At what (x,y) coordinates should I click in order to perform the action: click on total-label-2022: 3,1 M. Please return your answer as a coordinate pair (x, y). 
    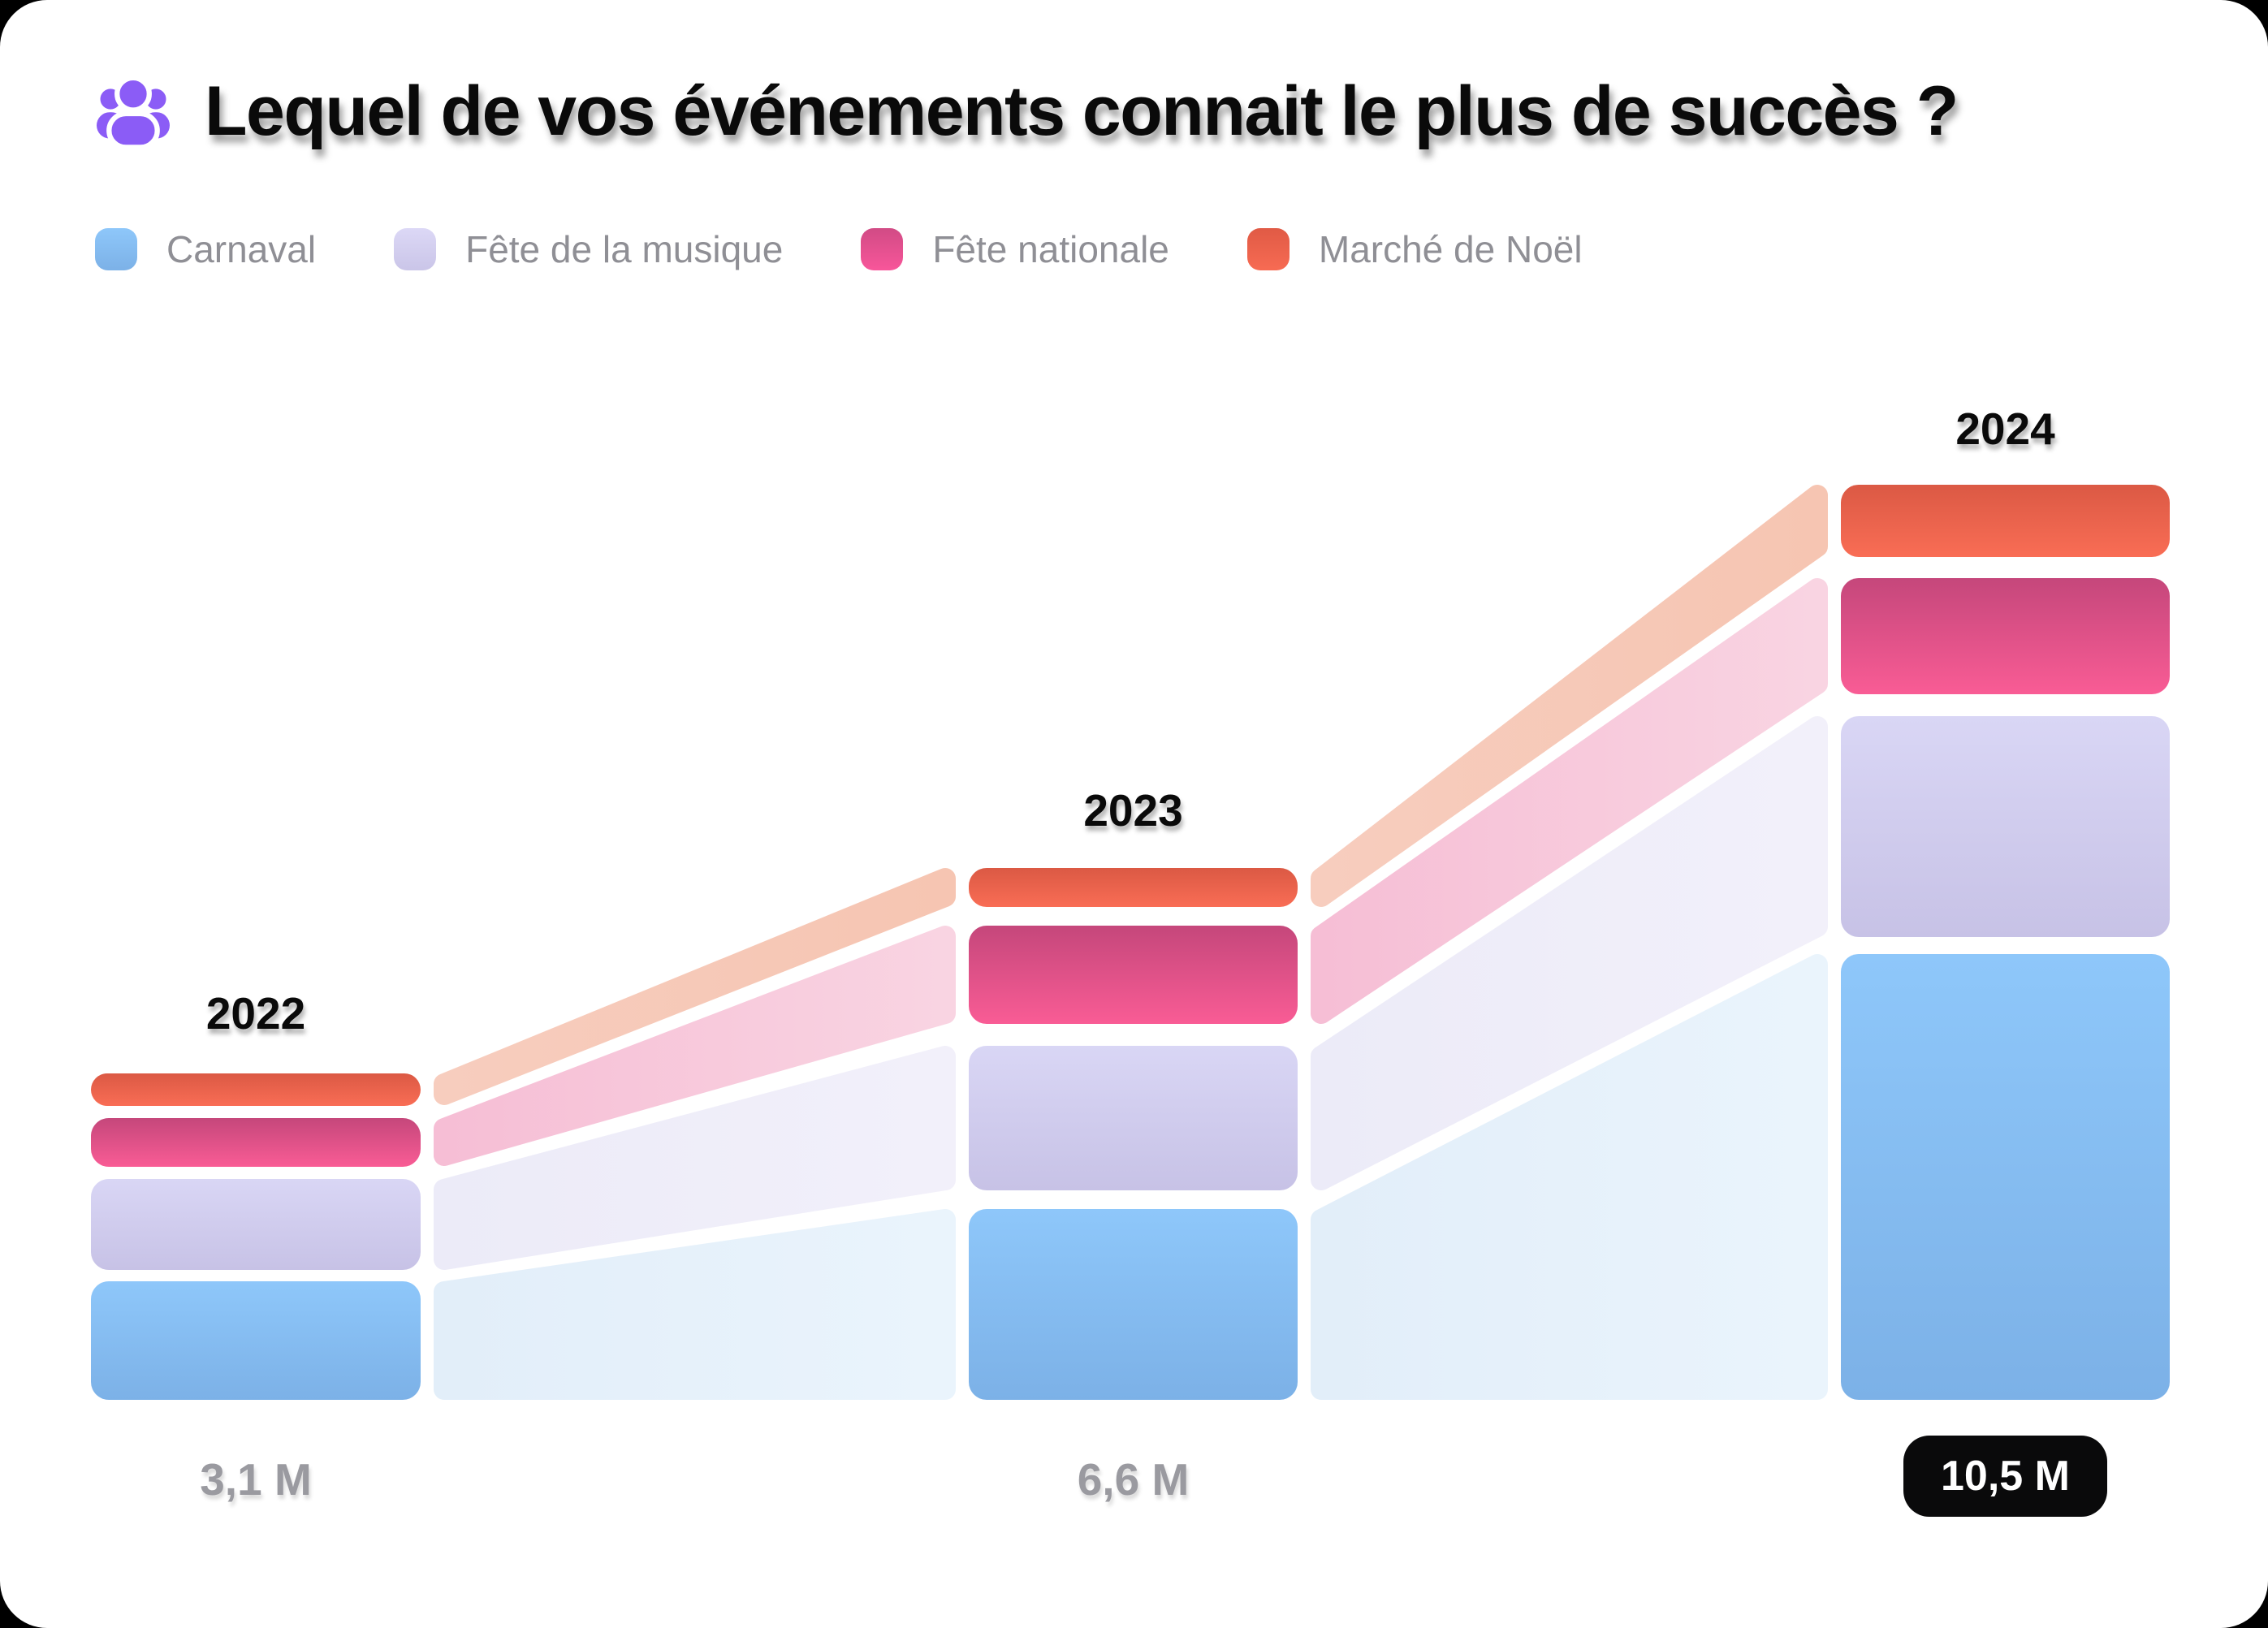
    Looking at the image, I should click on (256, 1479).